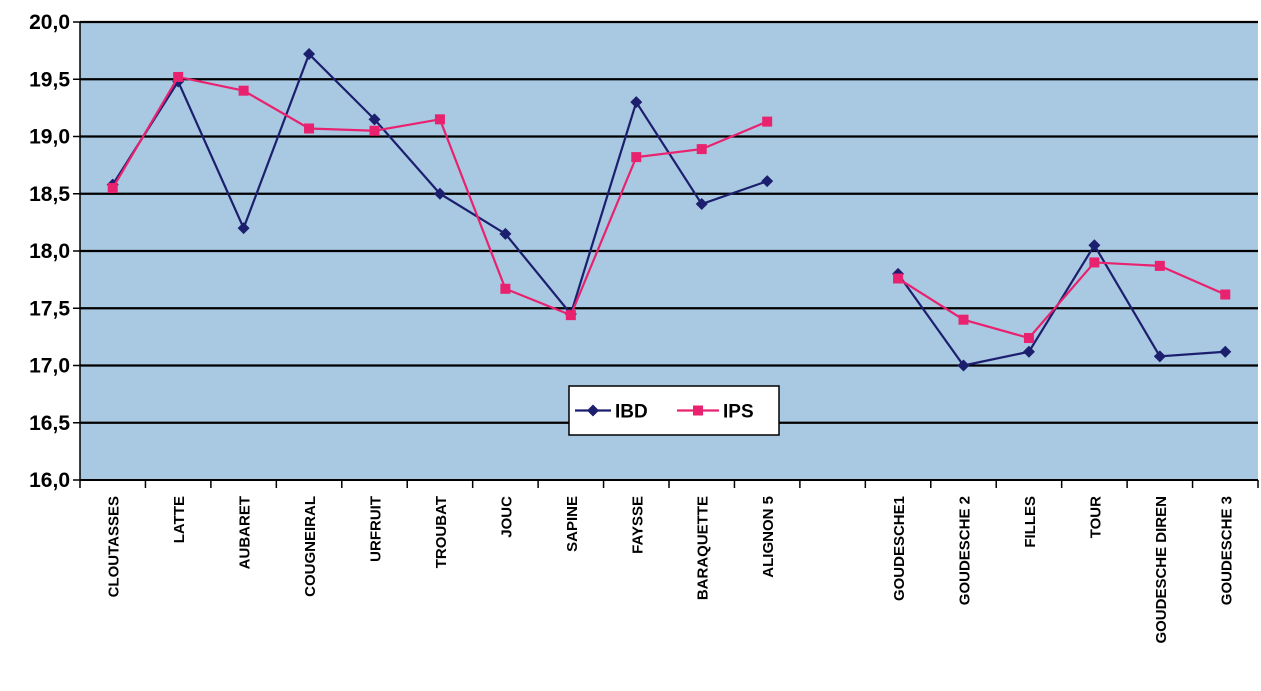  Describe the element at coordinates (506, 517) in the screenshot. I see `x-tick-label: JOUC` at that location.